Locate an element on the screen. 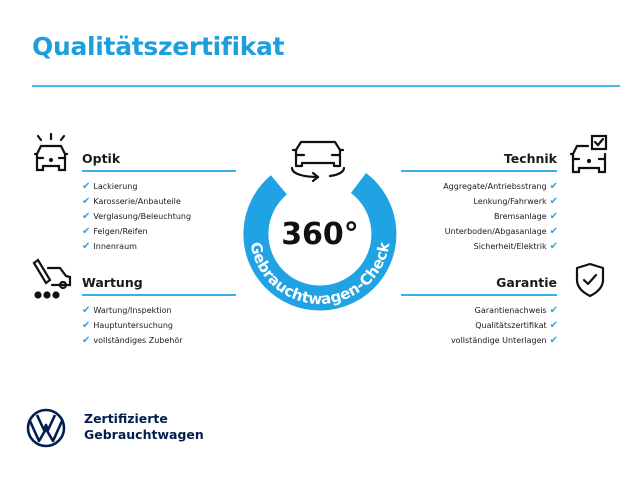 This screenshot has height=480, width=640. shield-check-icon is located at coordinates (590, 280).